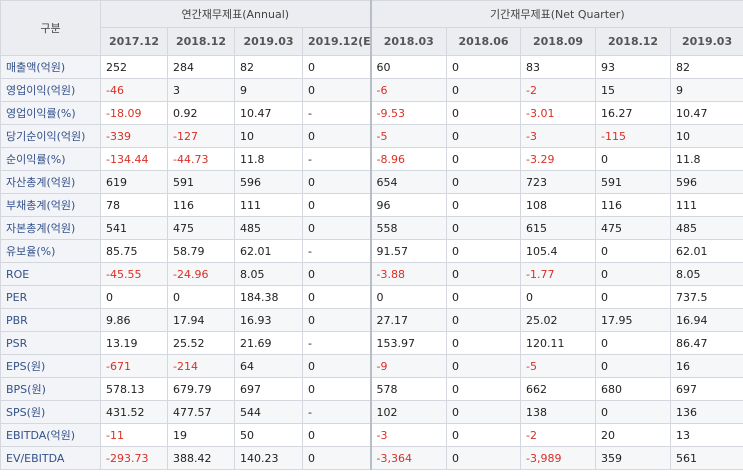  What do you see at coordinates (558, 274) in the screenshot?
I see `quarter-value-cell: -1.77` at bounding box center [558, 274].